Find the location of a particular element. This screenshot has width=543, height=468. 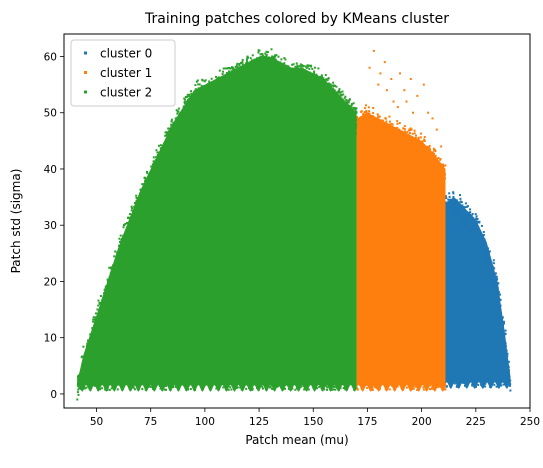

x-tick-label-175: 175 is located at coordinates (367, 422).